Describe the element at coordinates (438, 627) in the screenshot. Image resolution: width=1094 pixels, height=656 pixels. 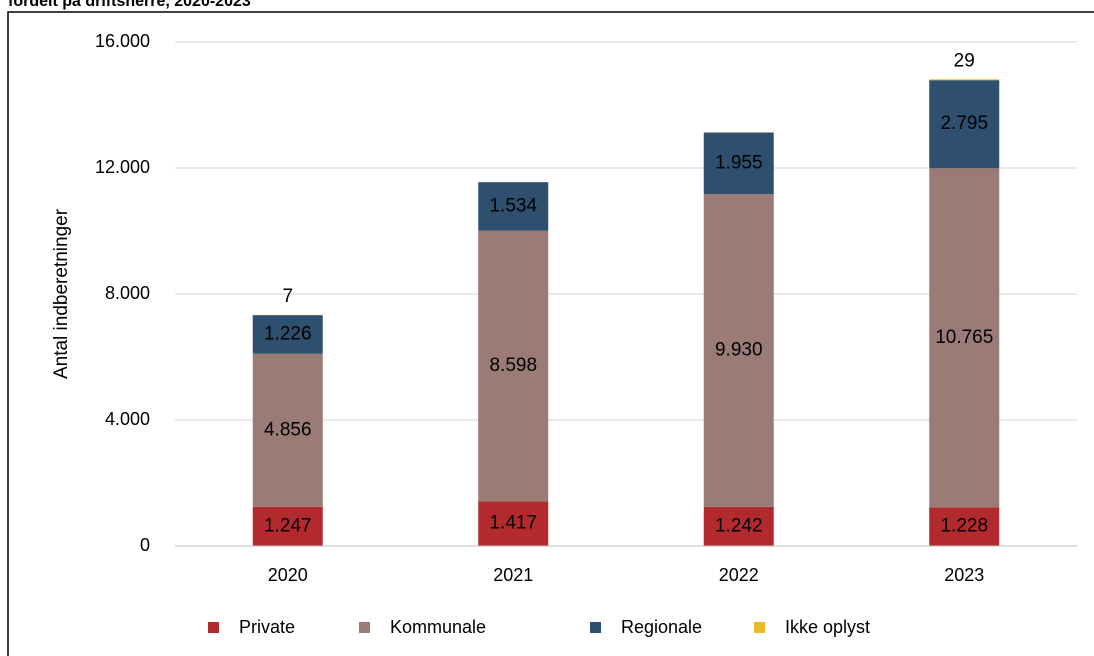
I see `legend-label: Kommunale` at that location.